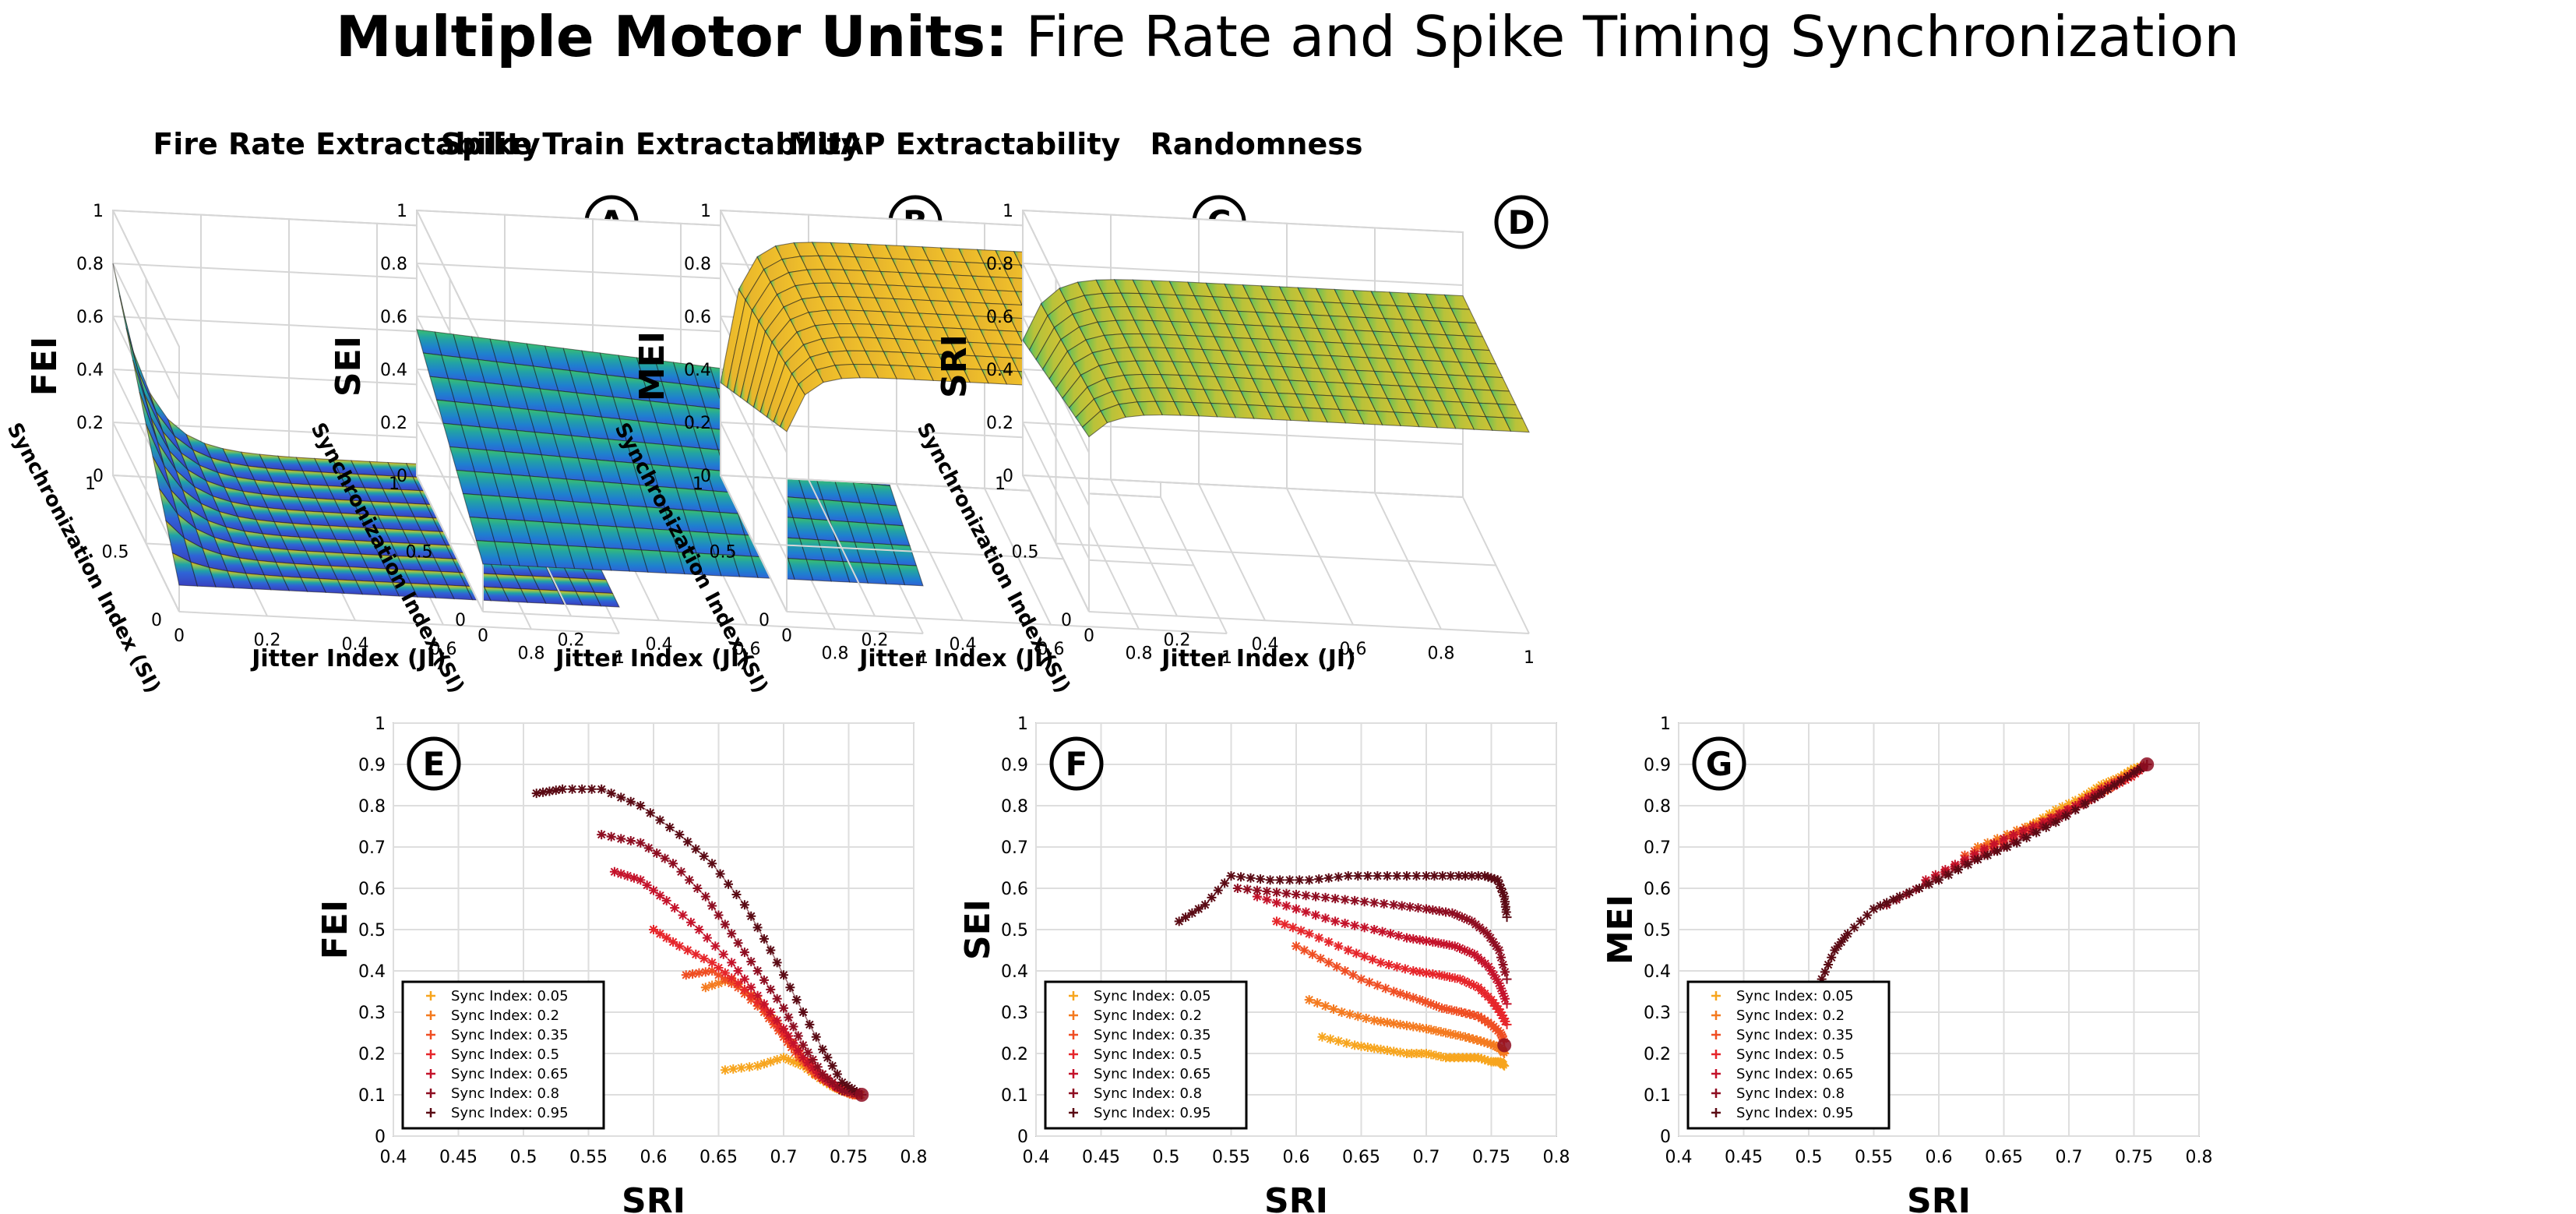 This screenshot has height=1214, width=2576. Describe the element at coordinates (923, 658) in the screenshot. I see `x-tick-label: 1` at that location.